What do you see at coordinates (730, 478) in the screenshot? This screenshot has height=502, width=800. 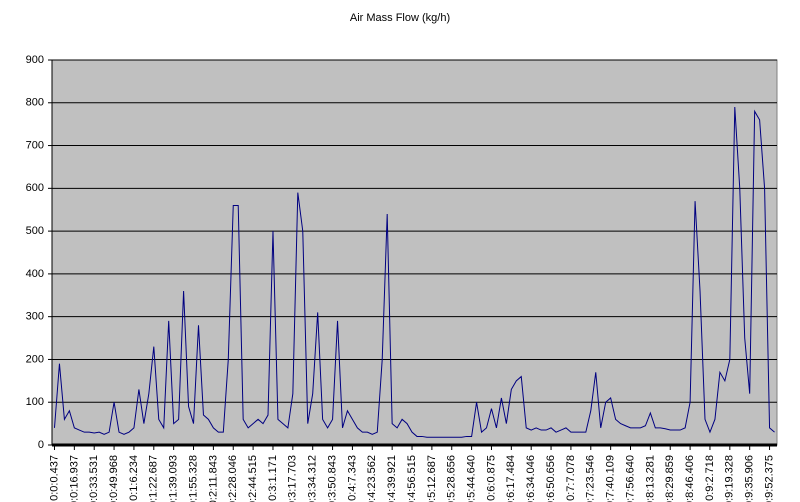 I see `x-tick-label: 0:9:19.328` at bounding box center [730, 478].